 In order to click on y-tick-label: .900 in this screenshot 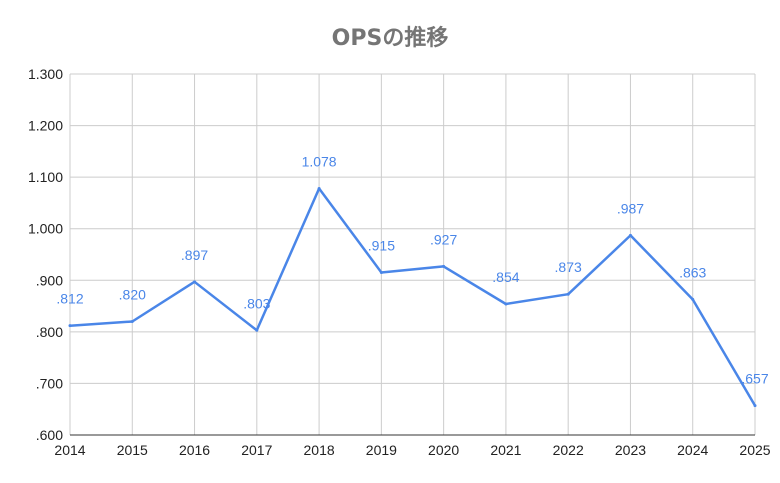, I will do `click(49, 280)`.